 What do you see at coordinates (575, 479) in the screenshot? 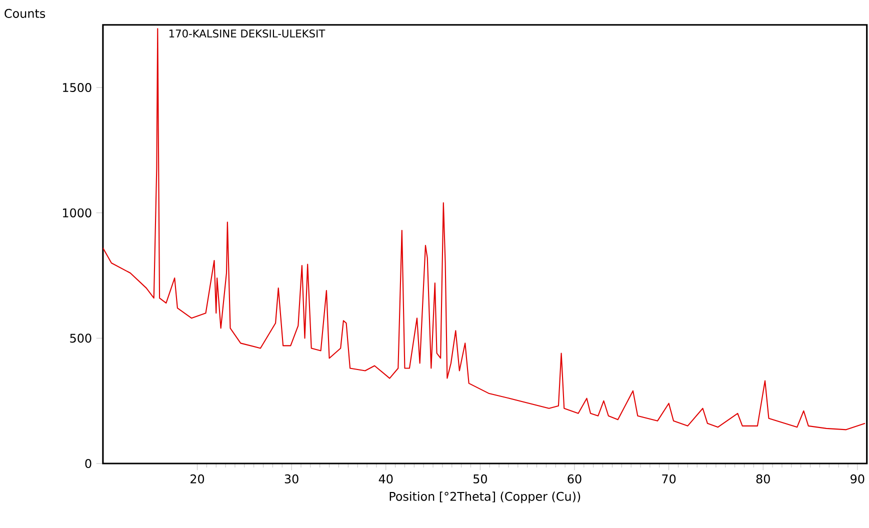
I see `x-tick-label: 60` at bounding box center [575, 479].